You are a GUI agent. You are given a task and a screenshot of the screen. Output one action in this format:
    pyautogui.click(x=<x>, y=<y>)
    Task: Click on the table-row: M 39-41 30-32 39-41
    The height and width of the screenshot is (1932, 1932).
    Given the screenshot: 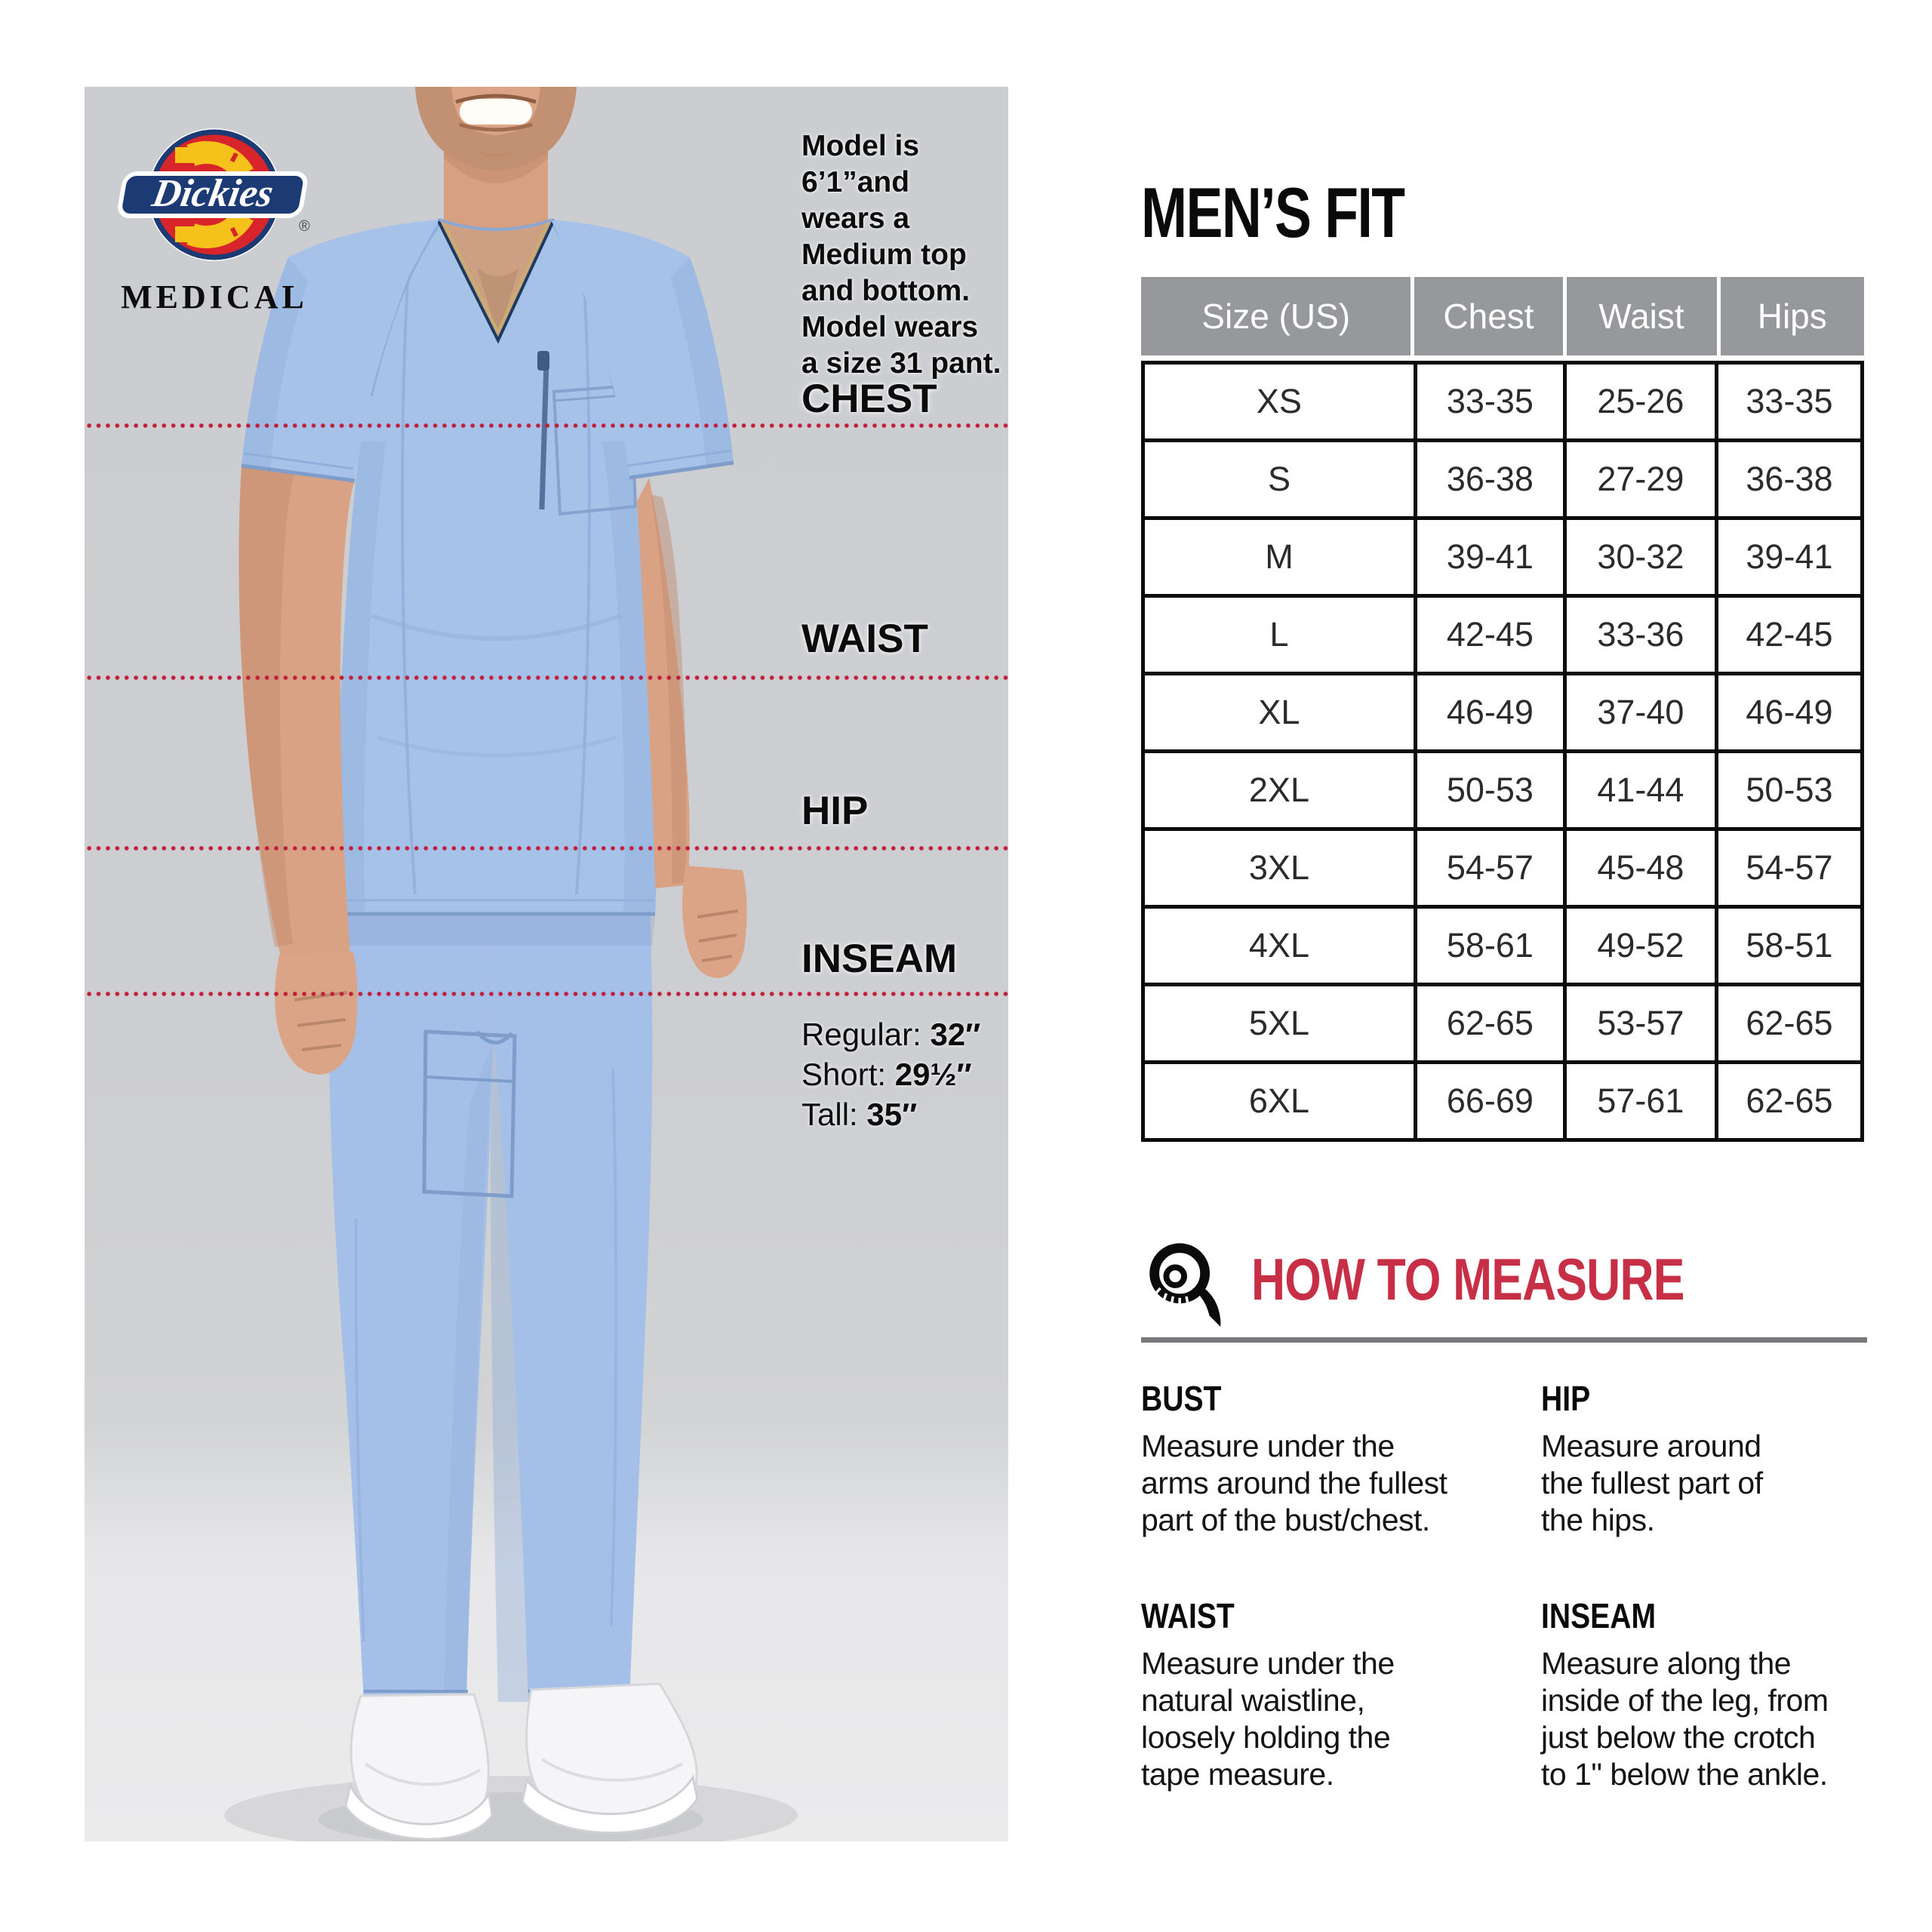 What is the action you would take?
    pyautogui.click(x=1503, y=557)
    